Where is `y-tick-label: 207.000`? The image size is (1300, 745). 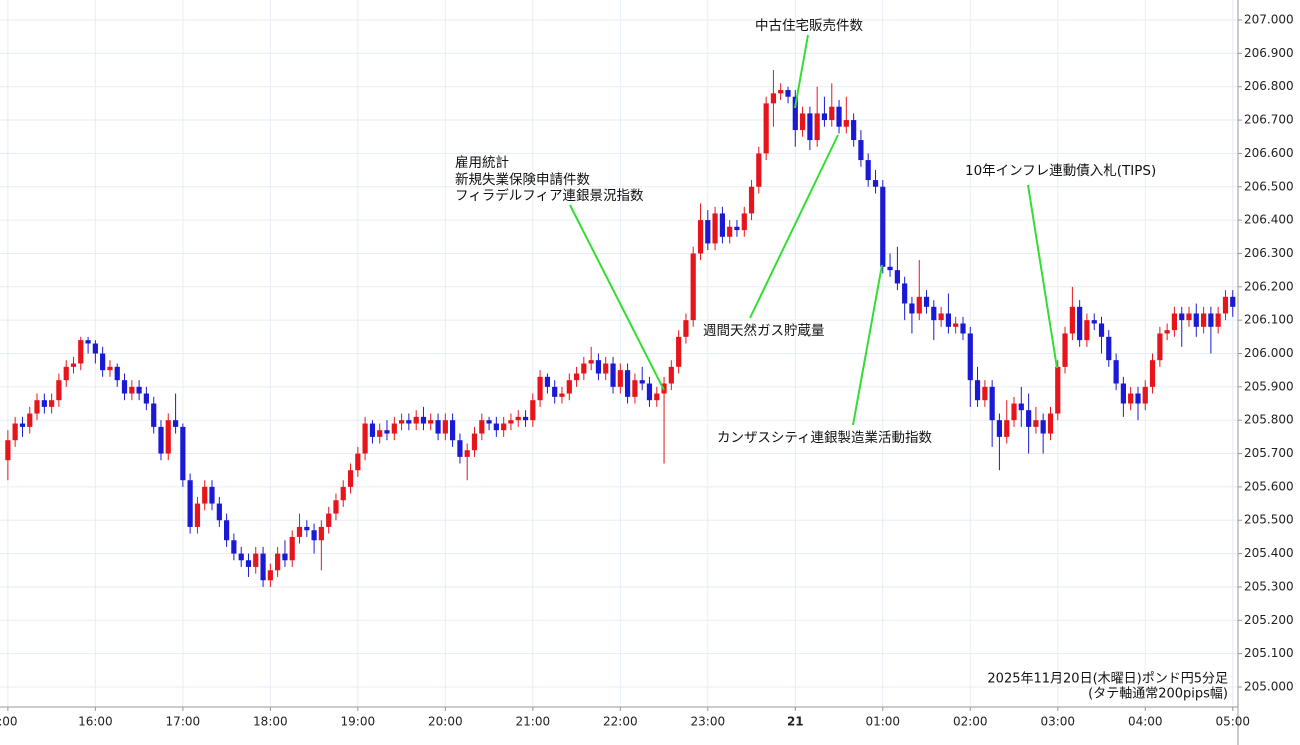
y-tick-label: 207.000 is located at coordinates (1269, 20).